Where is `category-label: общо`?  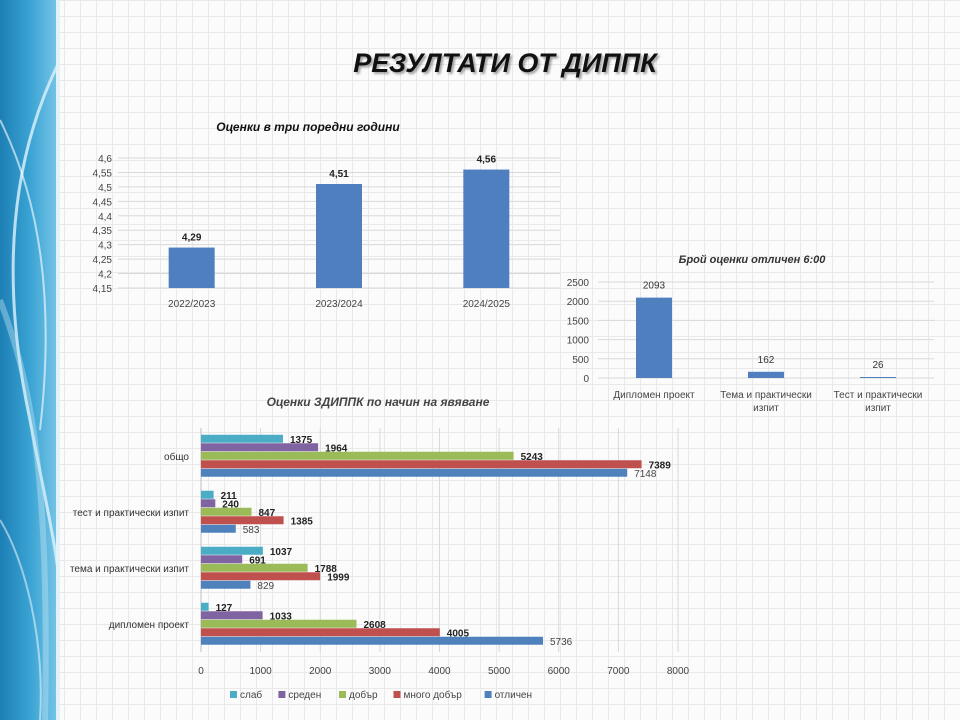 category-label: общо is located at coordinates (176, 457).